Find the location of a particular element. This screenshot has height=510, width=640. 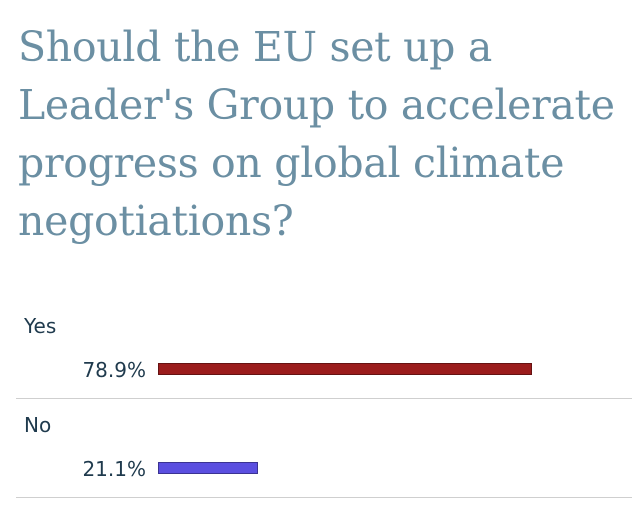

bar-yes is located at coordinates (345, 369).